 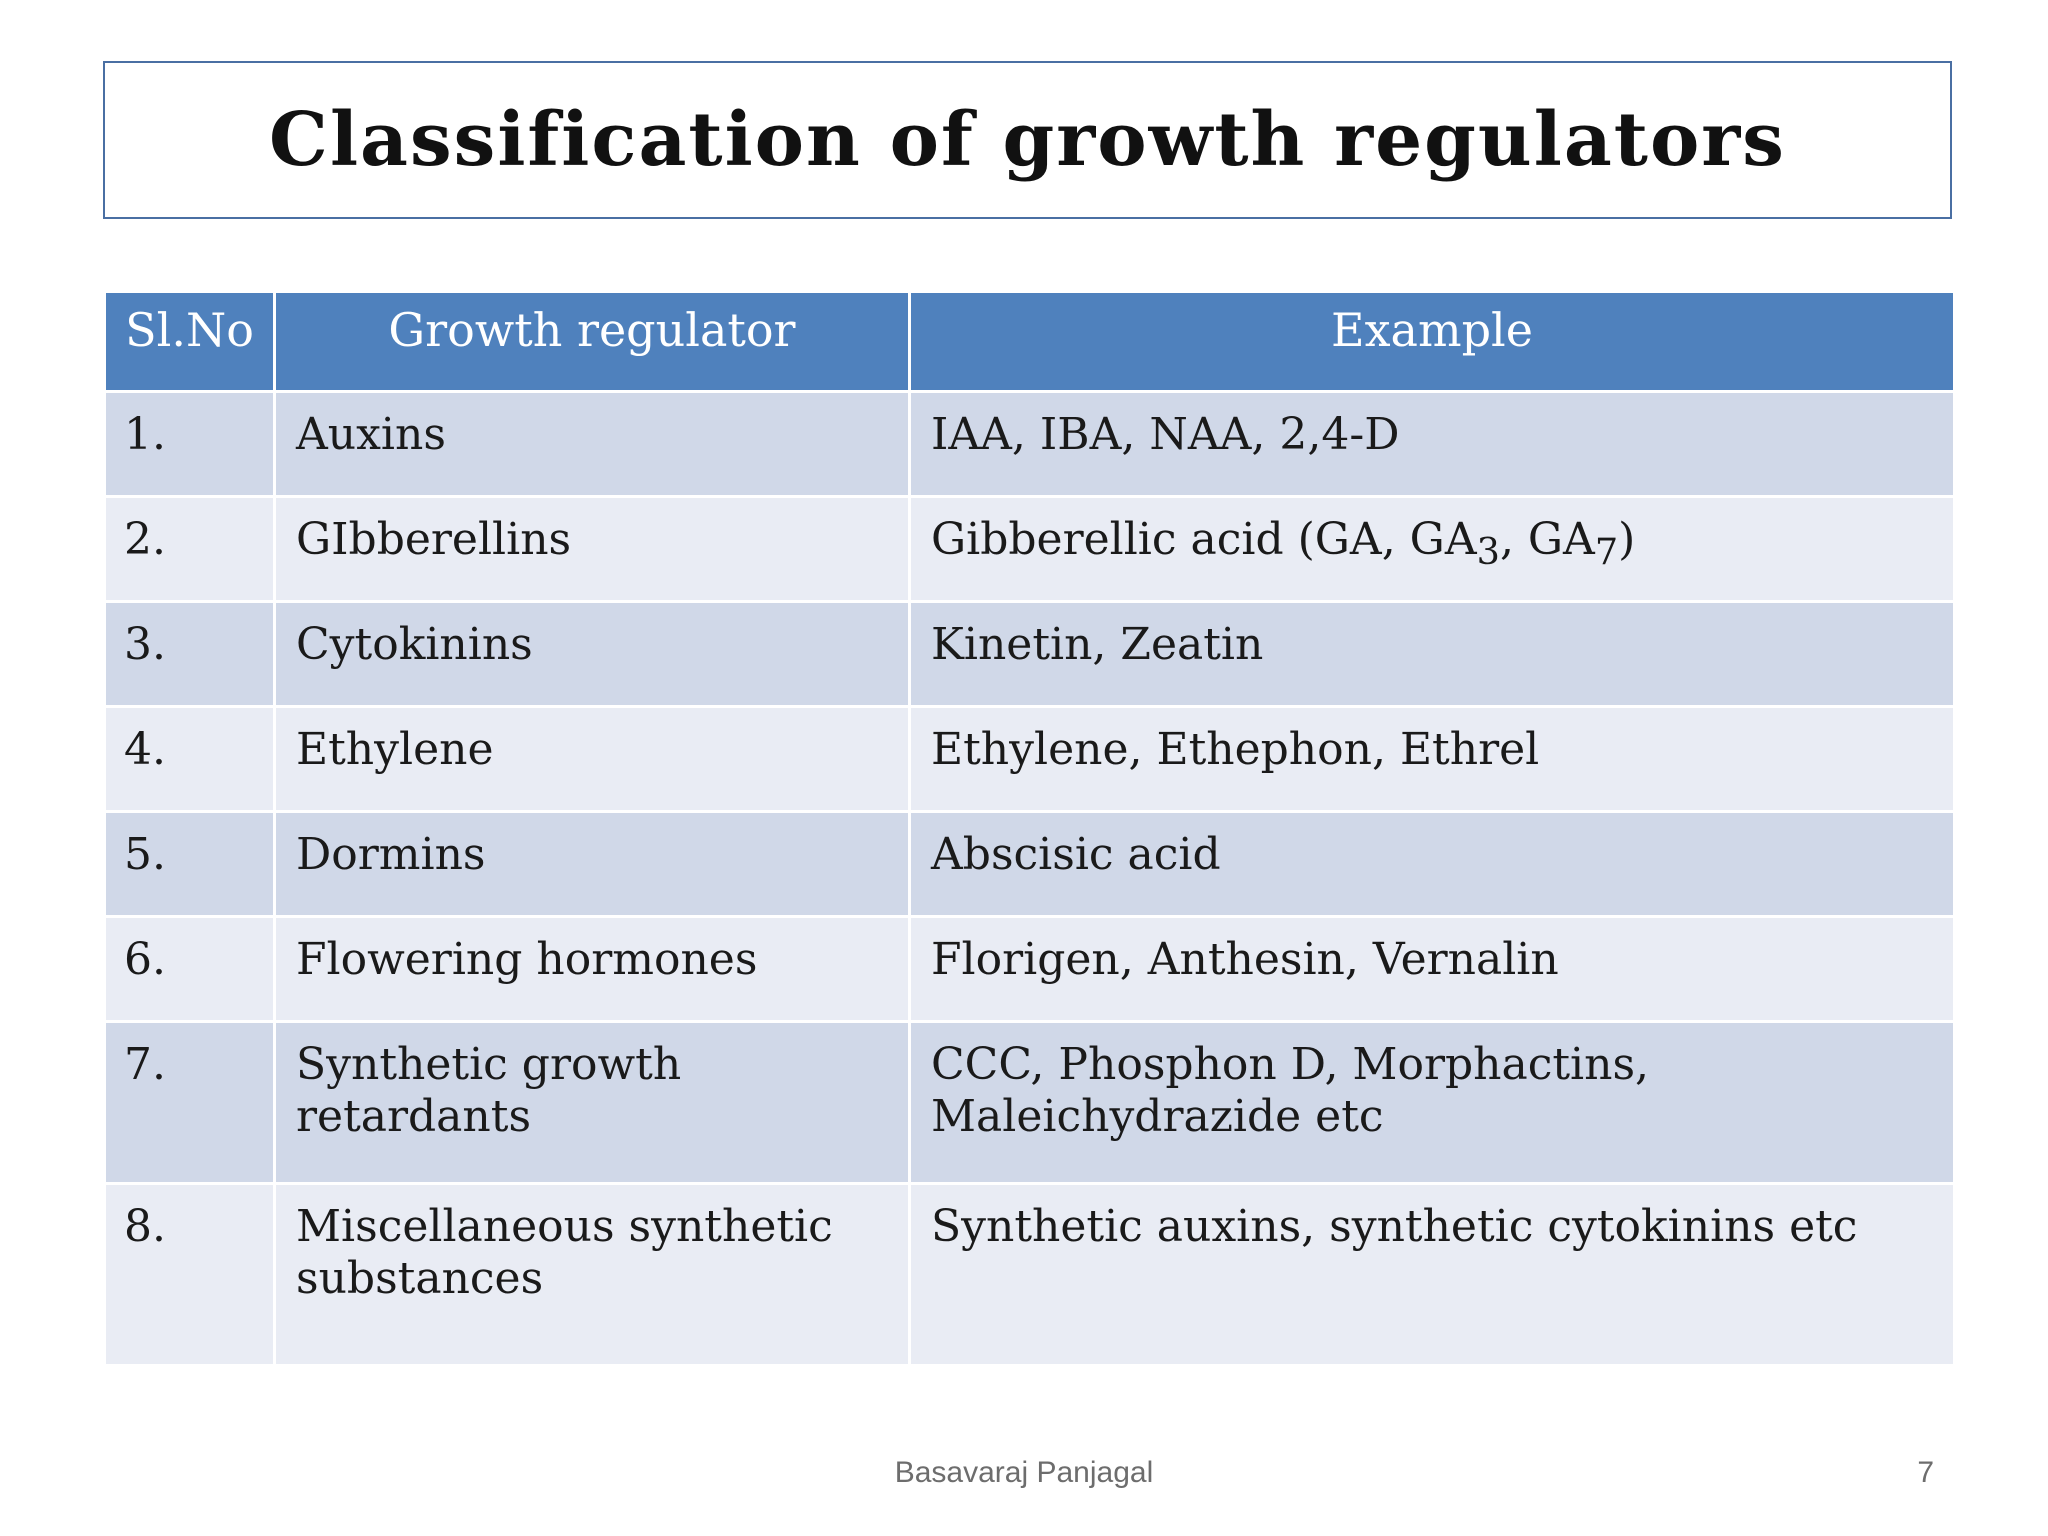 What do you see at coordinates (189, 1274) in the screenshot?
I see `row-number: 8.` at bounding box center [189, 1274].